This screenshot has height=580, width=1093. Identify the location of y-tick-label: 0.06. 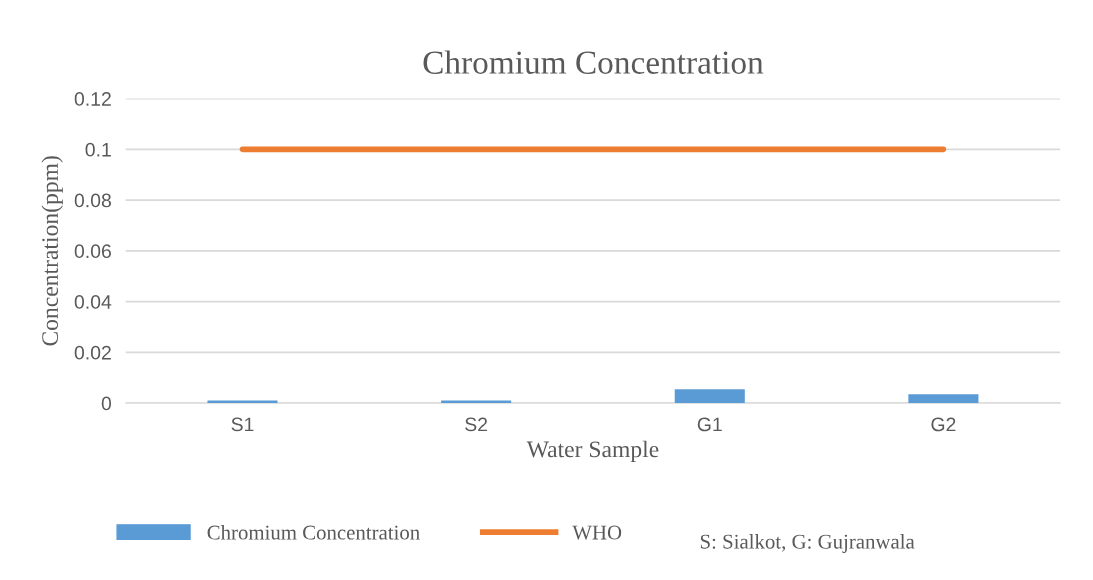
(92, 251).